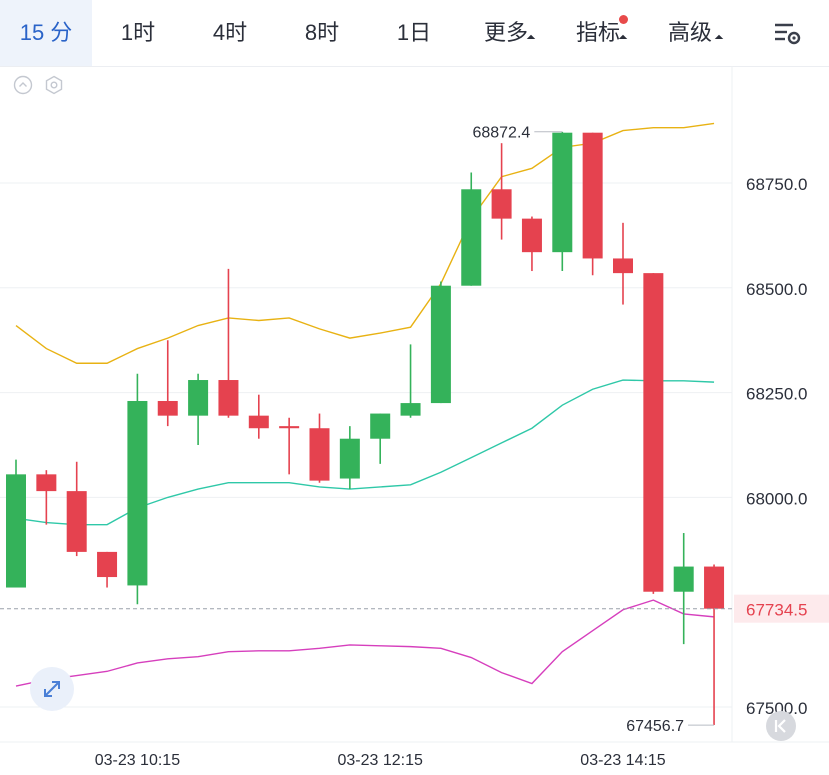 The image size is (829, 775). I want to click on chevron-up-circle-icon, so click(23, 85).